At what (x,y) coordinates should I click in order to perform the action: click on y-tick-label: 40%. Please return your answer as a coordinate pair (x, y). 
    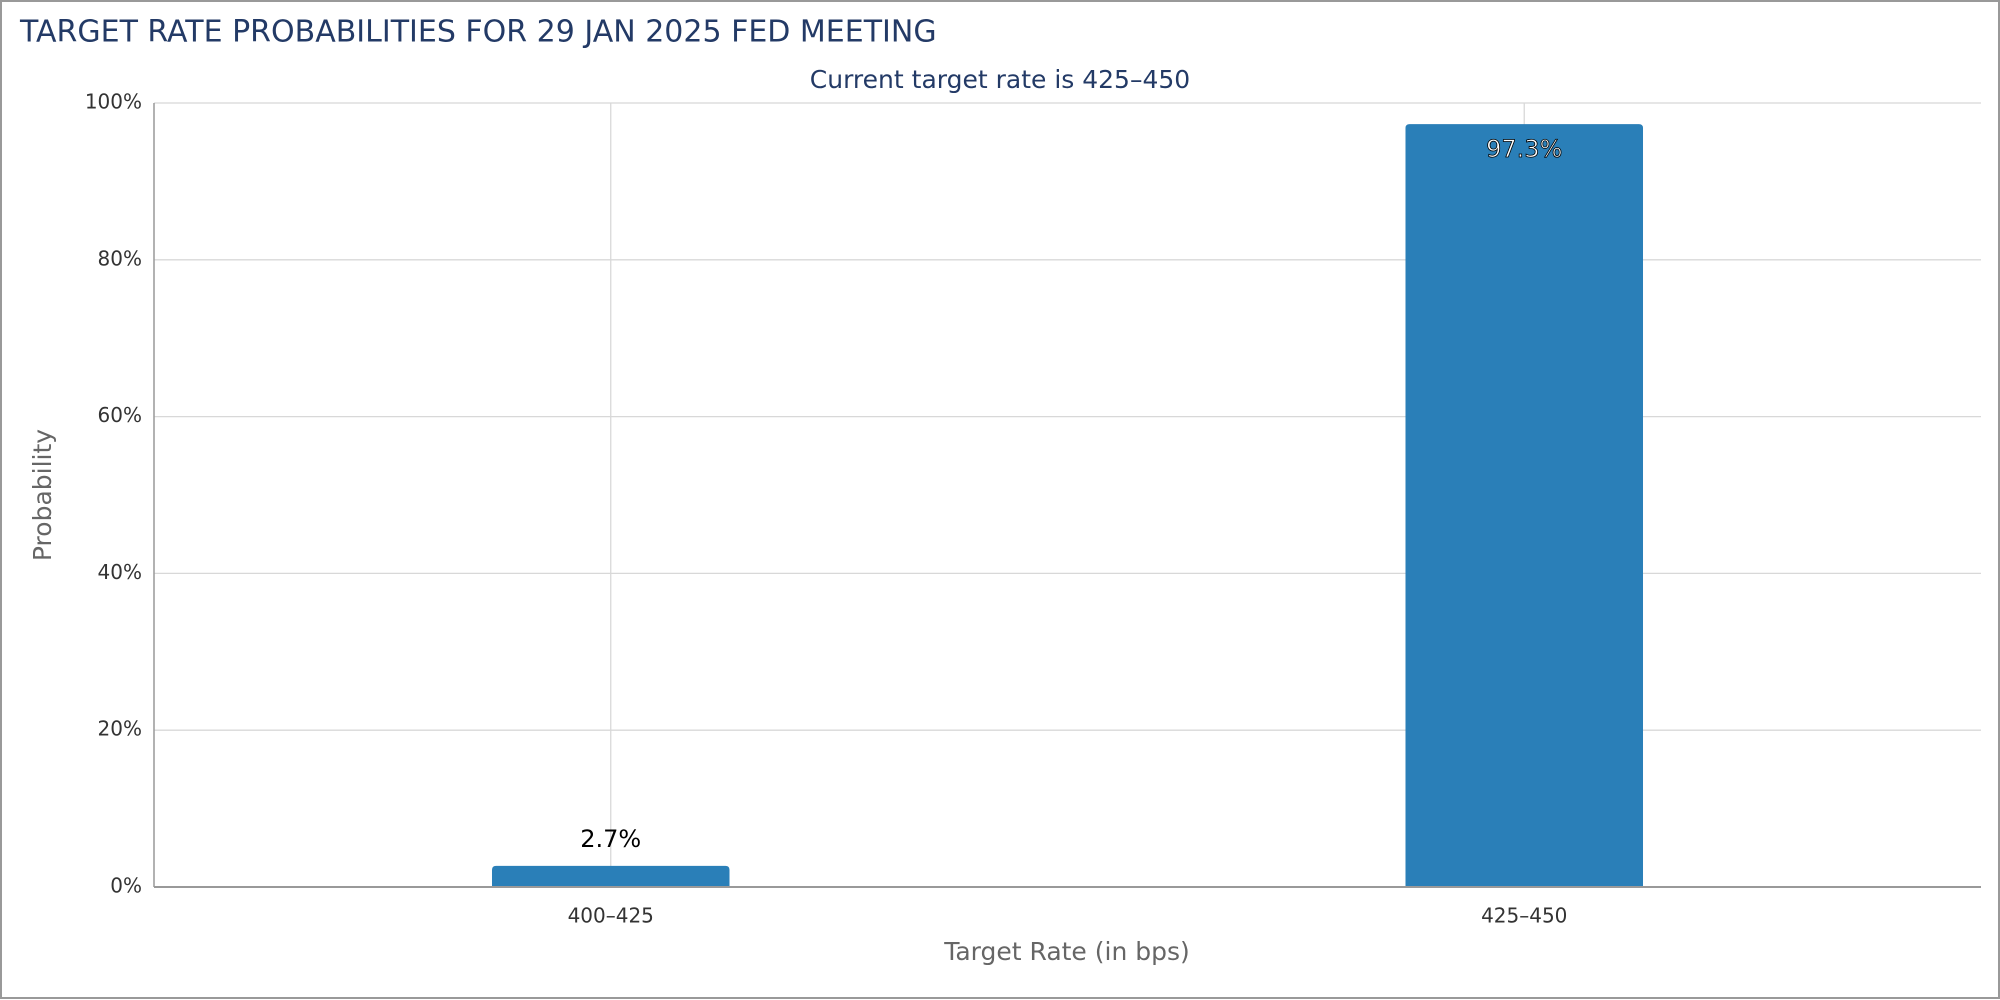
    Looking at the image, I should click on (120, 572).